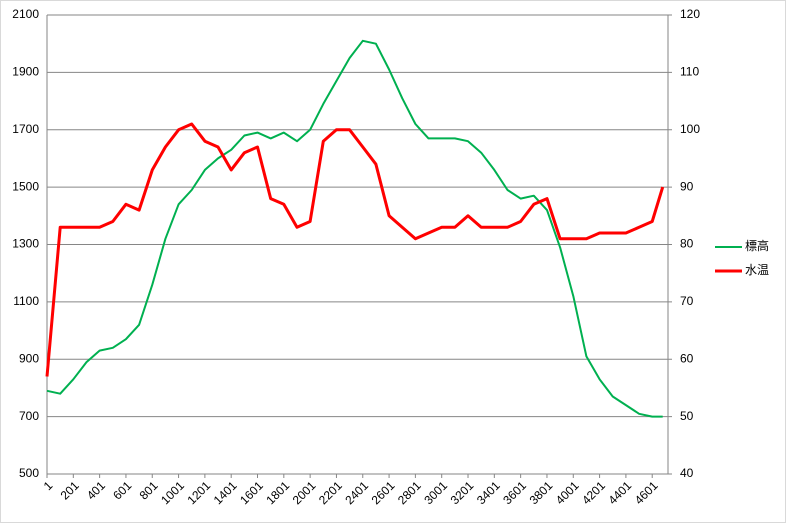 This screenshot has width=786, height=523. I want to click on legend-label: 標高, so click(757, 245).